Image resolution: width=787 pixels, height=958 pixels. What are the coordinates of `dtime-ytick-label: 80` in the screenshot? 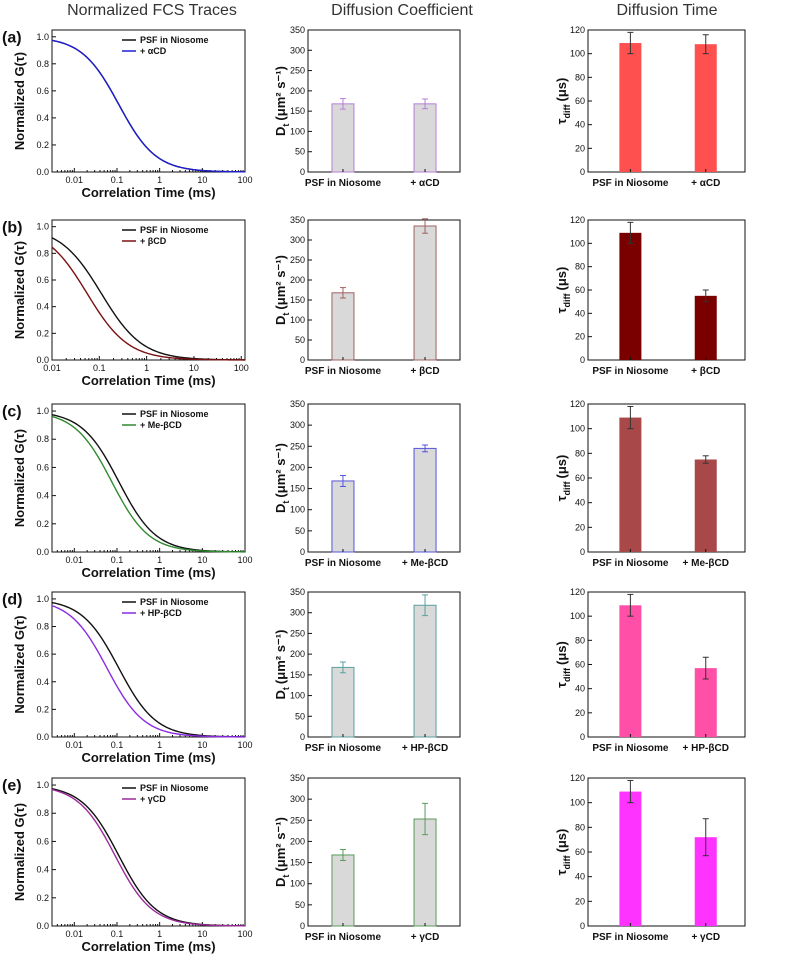 It's located at (580, 827).